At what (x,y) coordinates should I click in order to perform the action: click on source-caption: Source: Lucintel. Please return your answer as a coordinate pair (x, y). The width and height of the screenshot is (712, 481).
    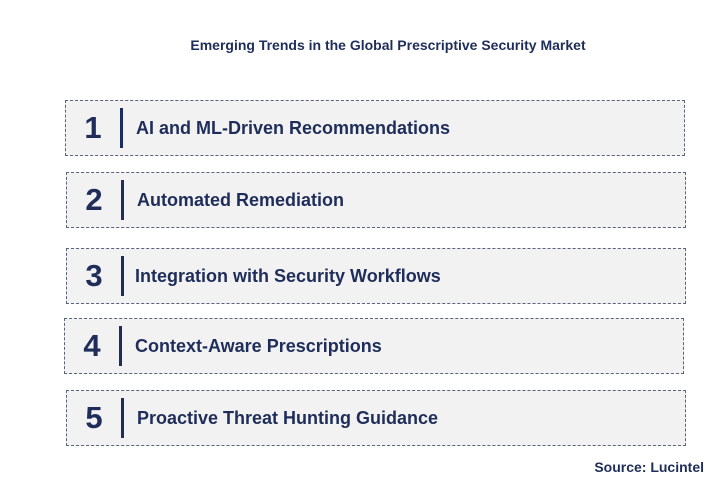
    Looking at the image, I should click on (649, 467).